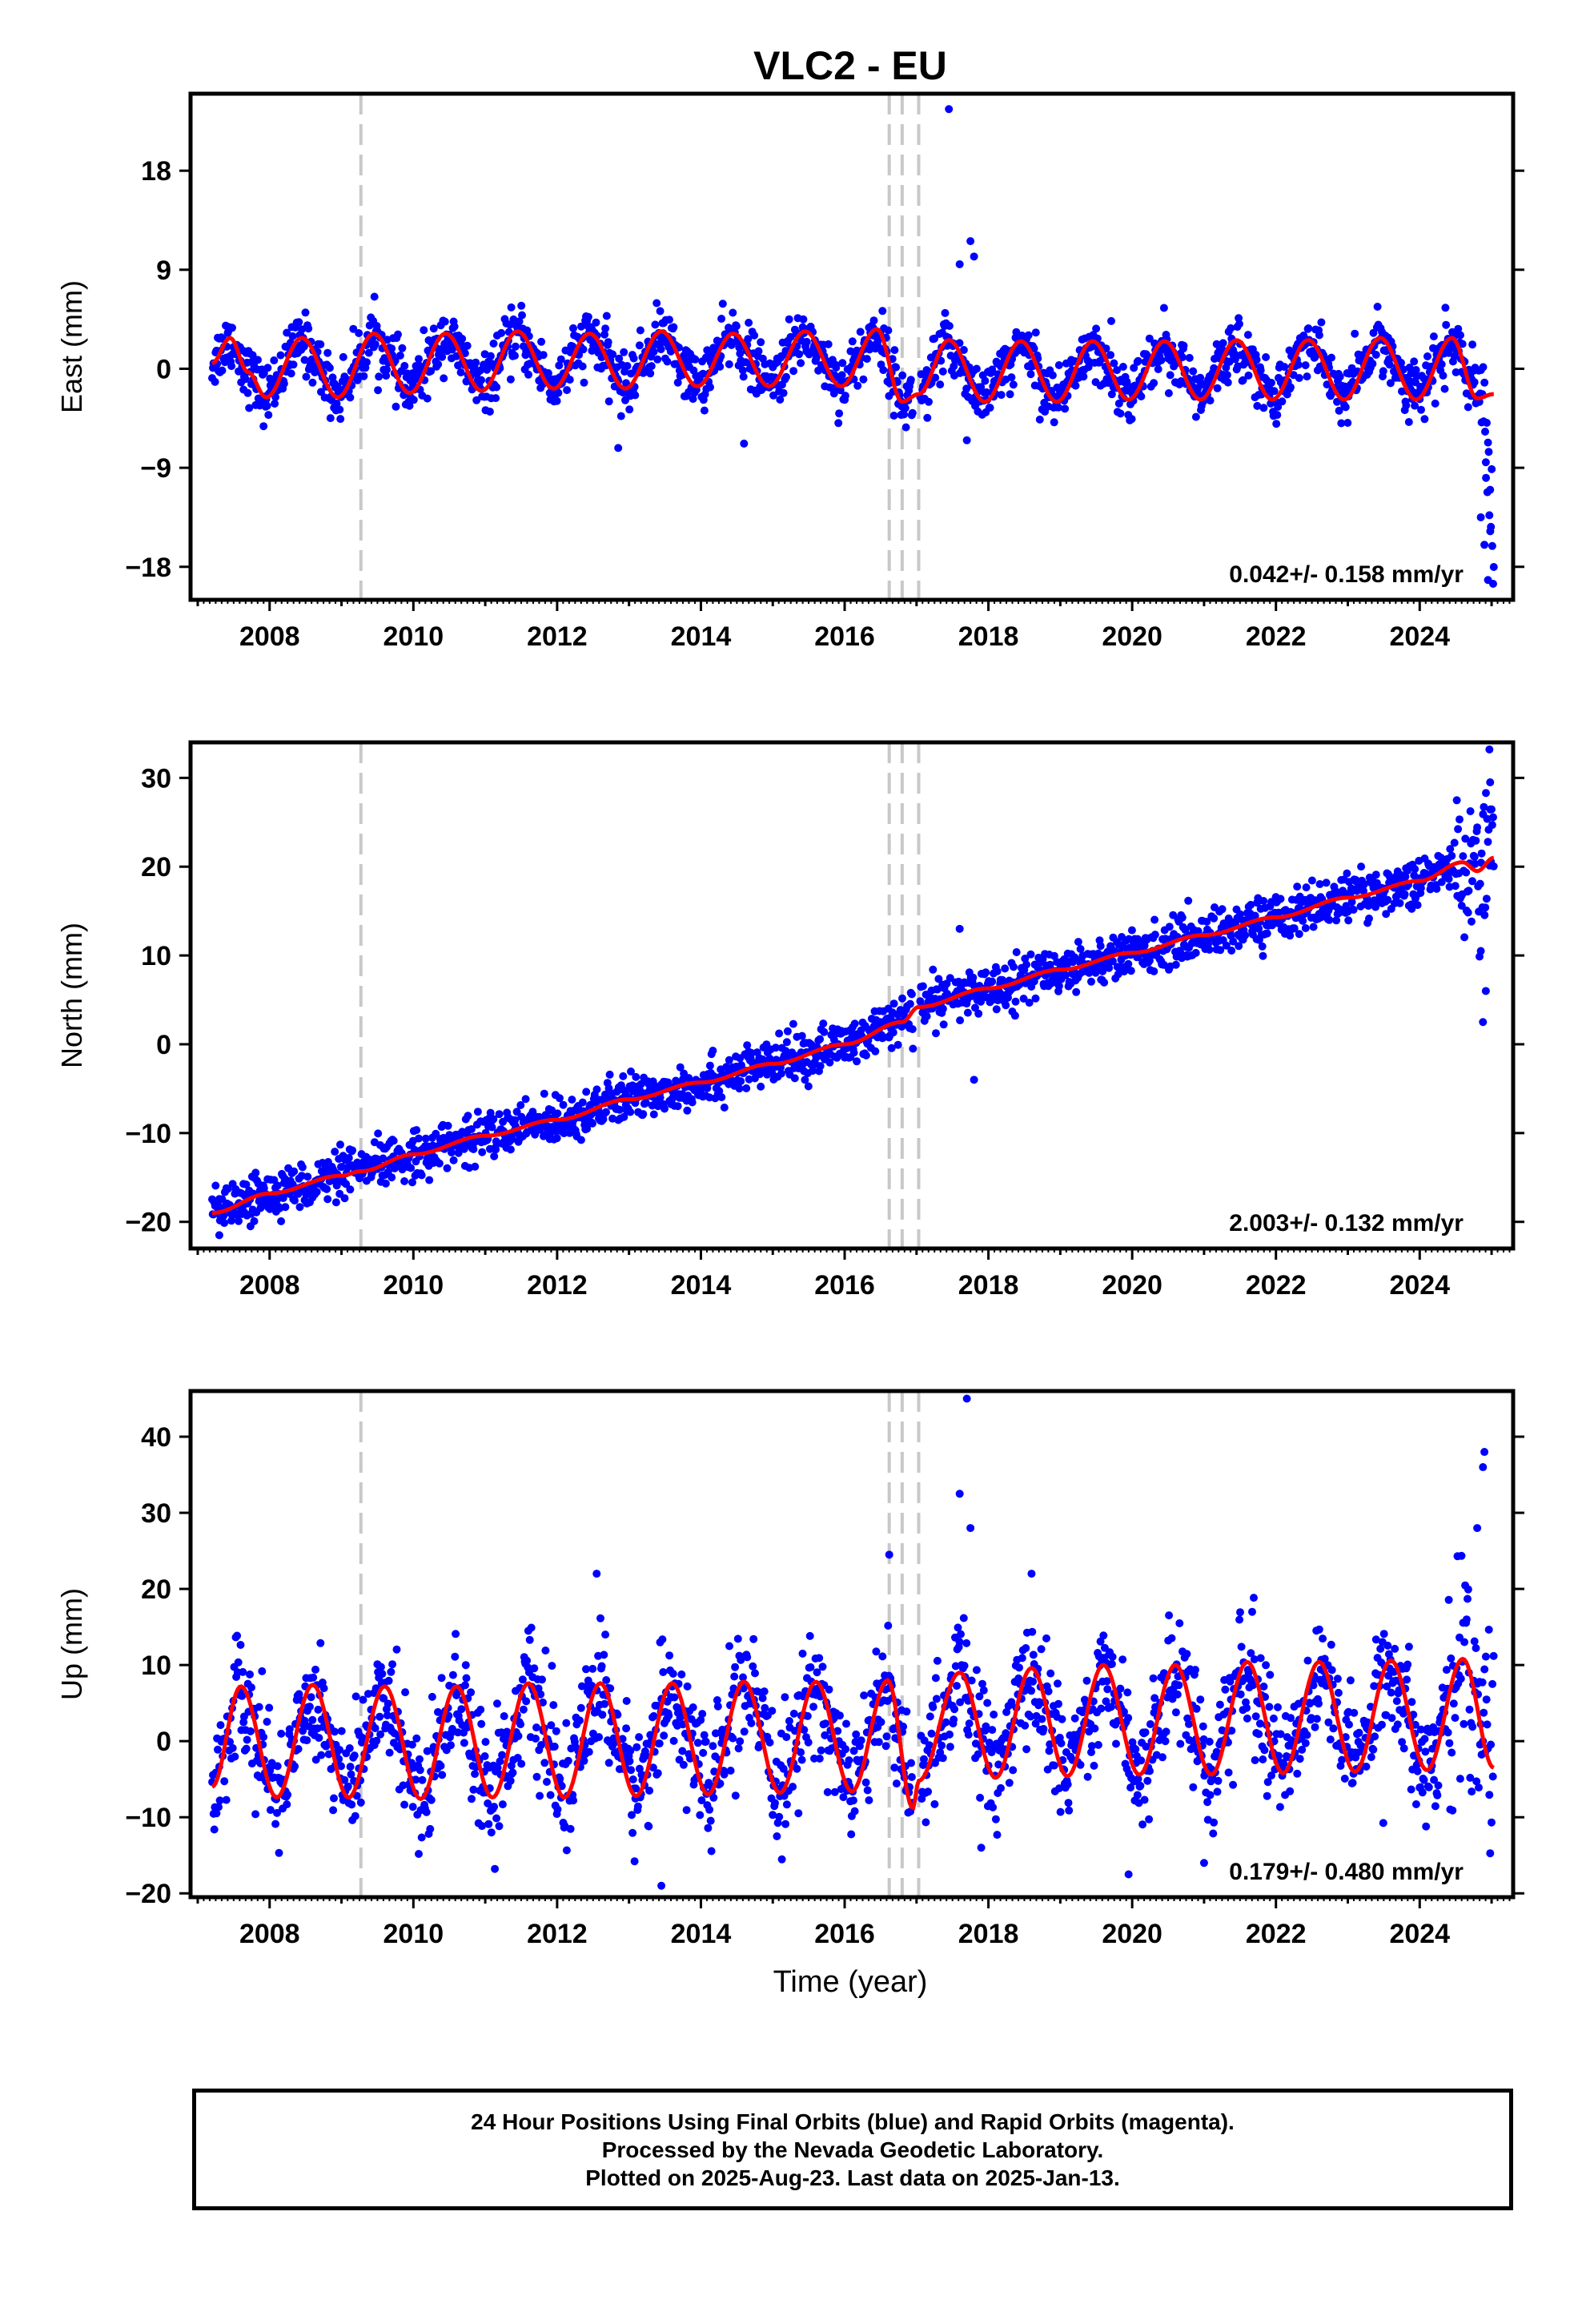 This screenshot has height=2324, width=1582. What do you see at coordinates (156, 779) in the screenshot?
I see `y-tick-label: 30` at bounding box center [156, 779].